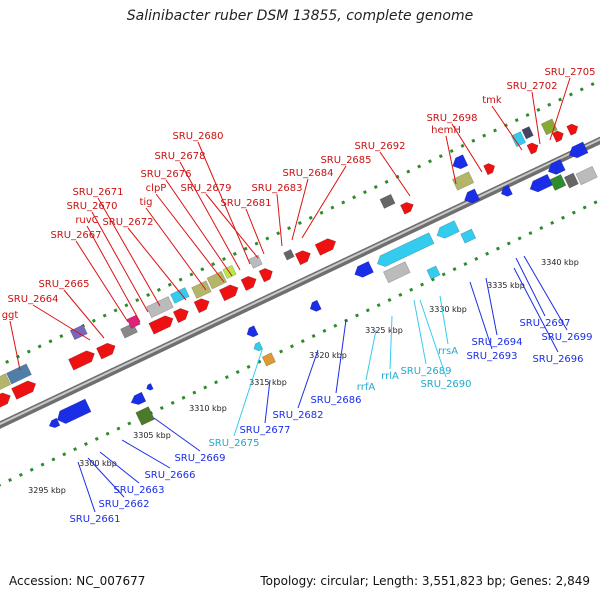  Describe the element at coordinates (307, 173) in the screenshot. I see `gene-label-top: SRU_2684` at that location.